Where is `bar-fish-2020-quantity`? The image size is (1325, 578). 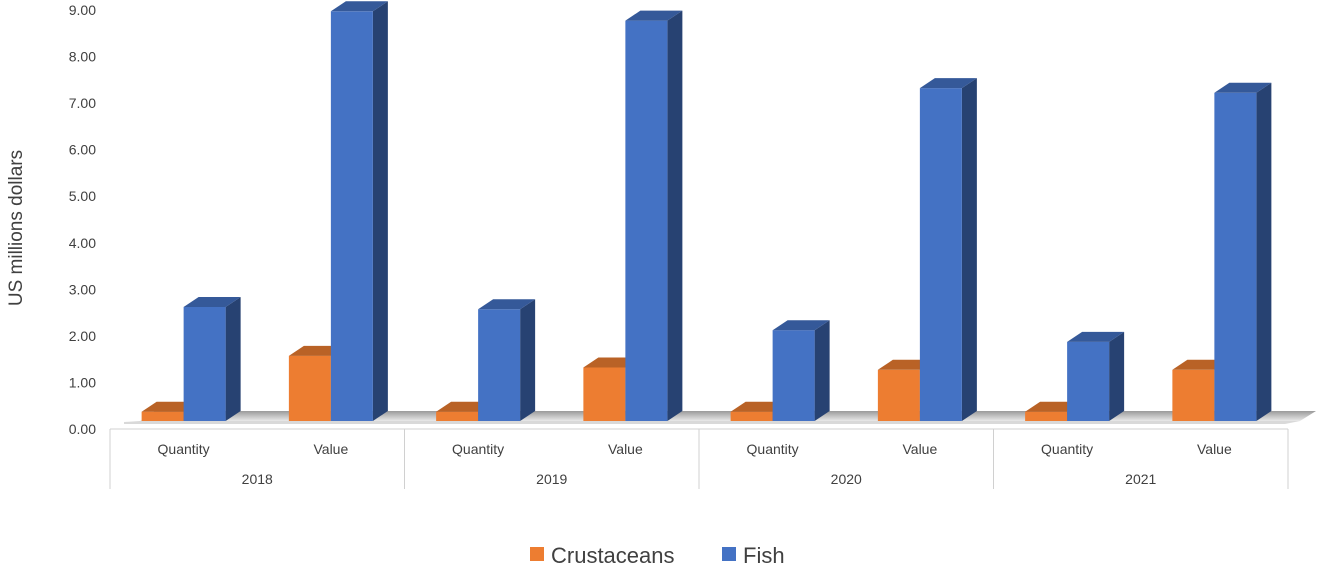 bar-fish-2020-quantity is located at coordinates (801, 370).